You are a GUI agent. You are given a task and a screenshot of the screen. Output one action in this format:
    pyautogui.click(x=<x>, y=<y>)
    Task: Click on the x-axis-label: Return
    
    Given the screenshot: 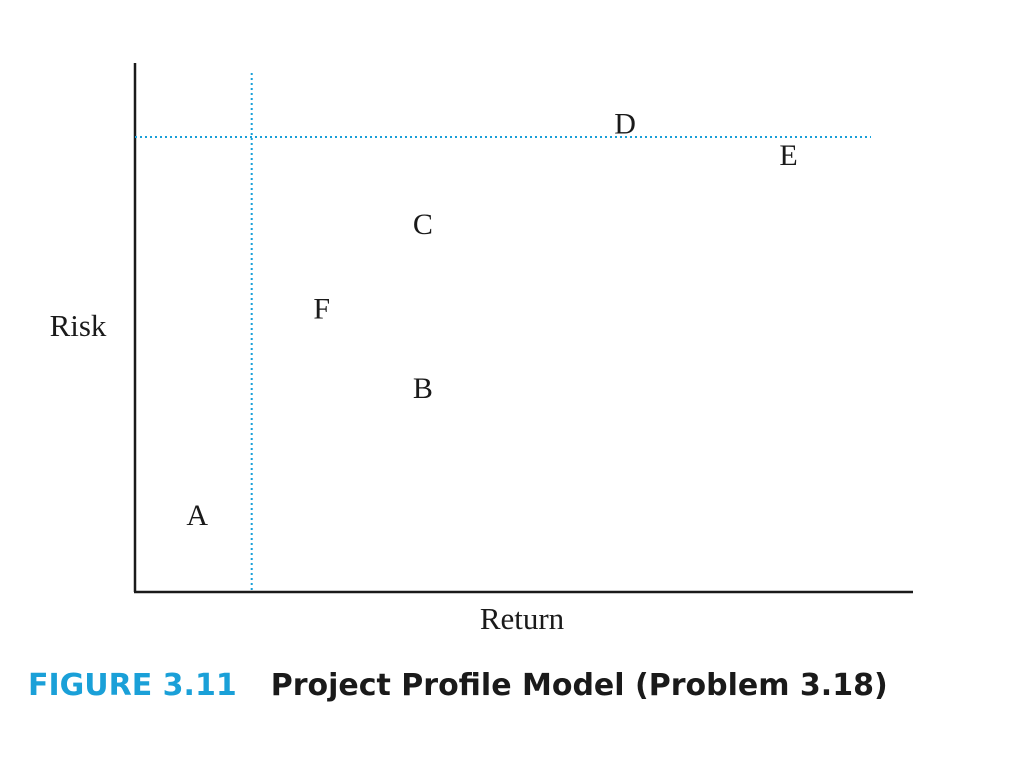 What is the action you would take?
    pyautogui.click(x=522, y=618)
    